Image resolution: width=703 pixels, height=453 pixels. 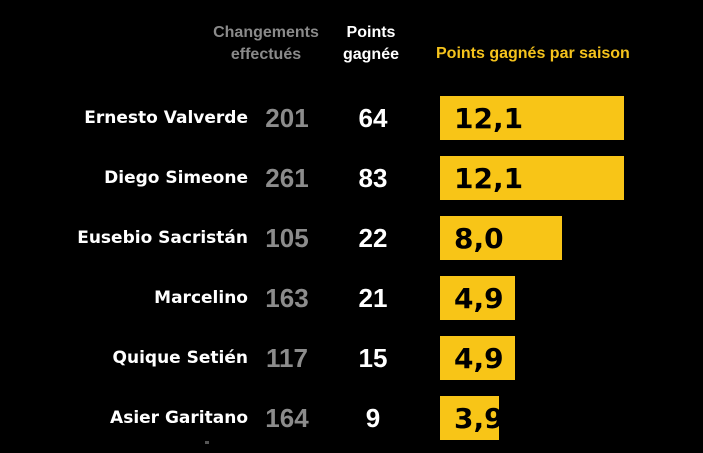 What do you see at coordinates (180, 358) in the screenshot?
I see `category-label: Quique Setién` at bounding box center [180, 358].